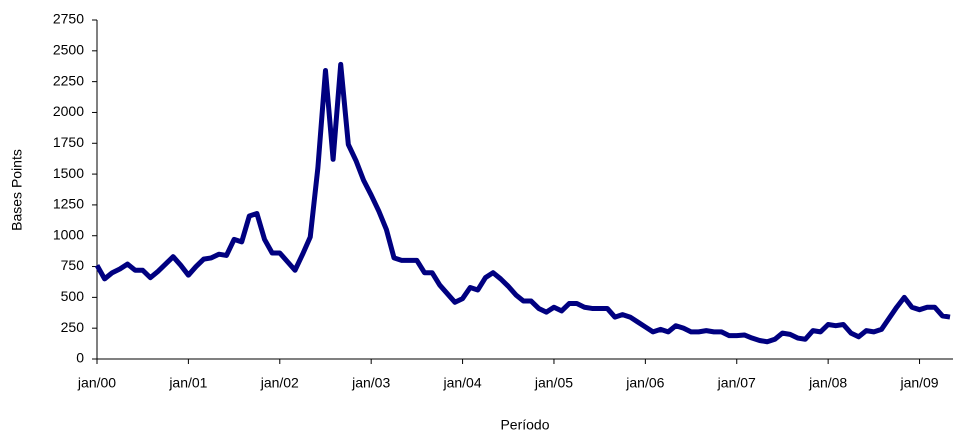 The width and height of the screenshot is (953, 435). What do you see at coordinates (553, 383) in the screenshot?
I see `x-tick-label: jan/05` at bounding box center [553, 383].